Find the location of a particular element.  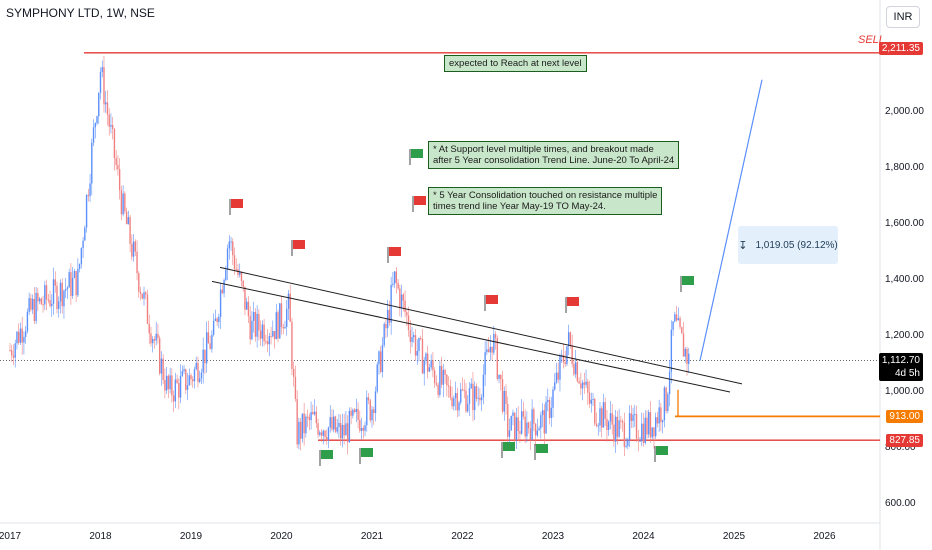

y-tick-label: 800.00 is located at coordinates (900, 447).